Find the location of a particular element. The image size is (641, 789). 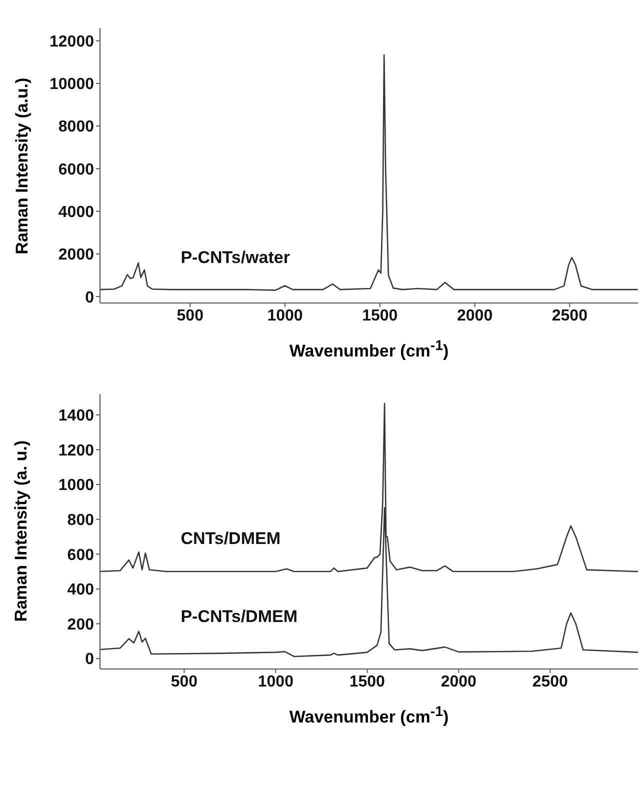

y-tick-label: 4000 is located at coordinates (76, 213).